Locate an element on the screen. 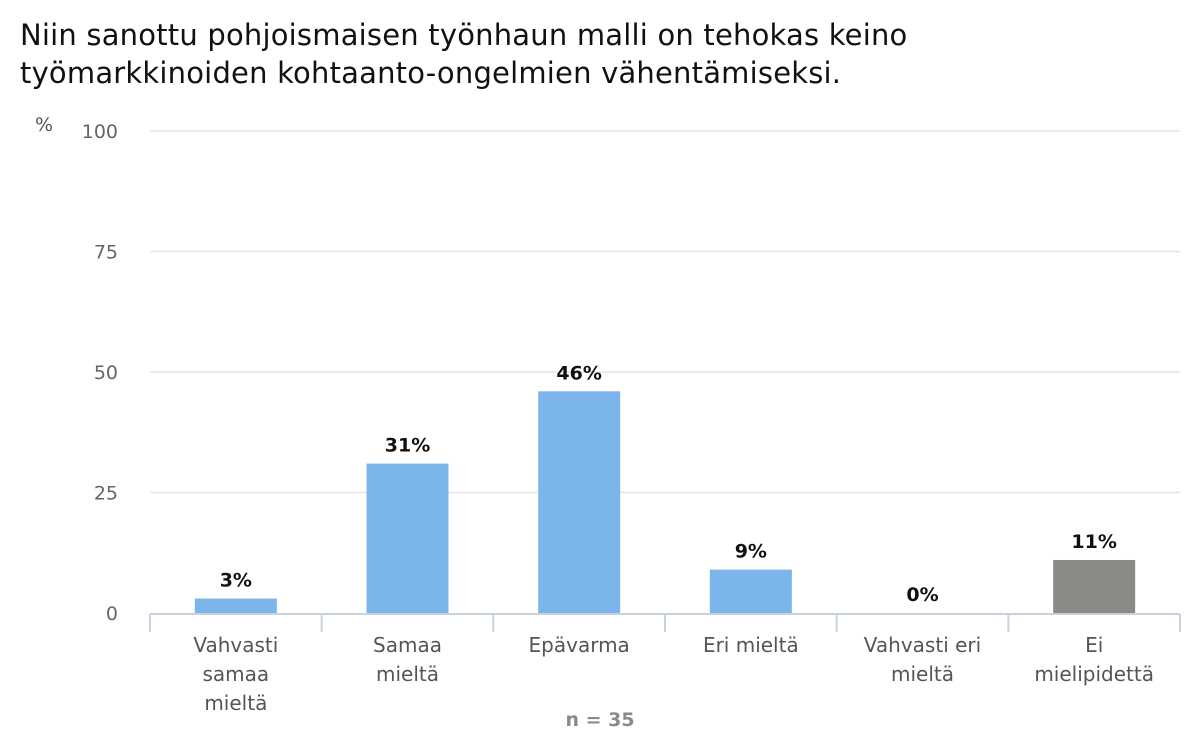 The image size is (1200, 731). sample-size-label: n = 35 is located at coordinates (599, 720).